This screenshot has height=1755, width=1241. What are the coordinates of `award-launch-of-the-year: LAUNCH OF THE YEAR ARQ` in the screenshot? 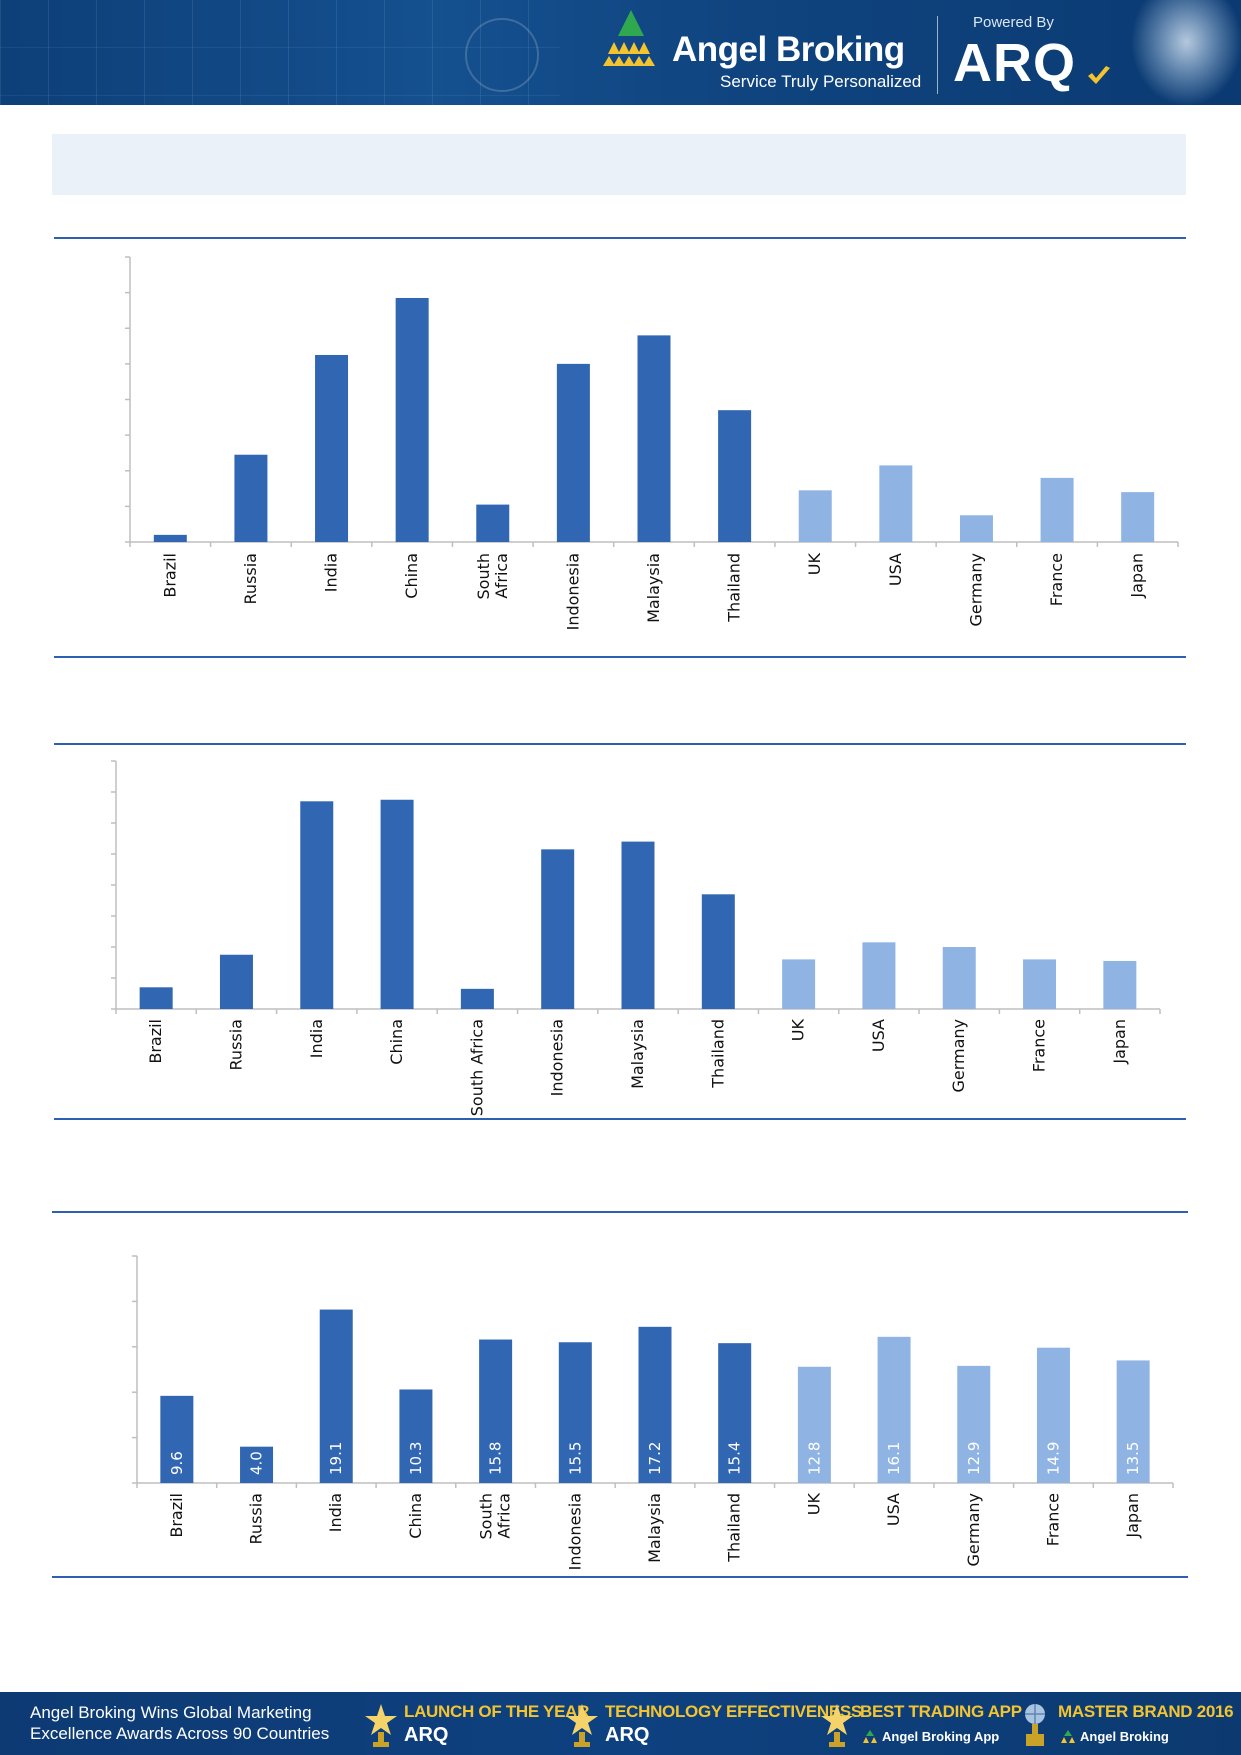 It's located at (476, 1724).